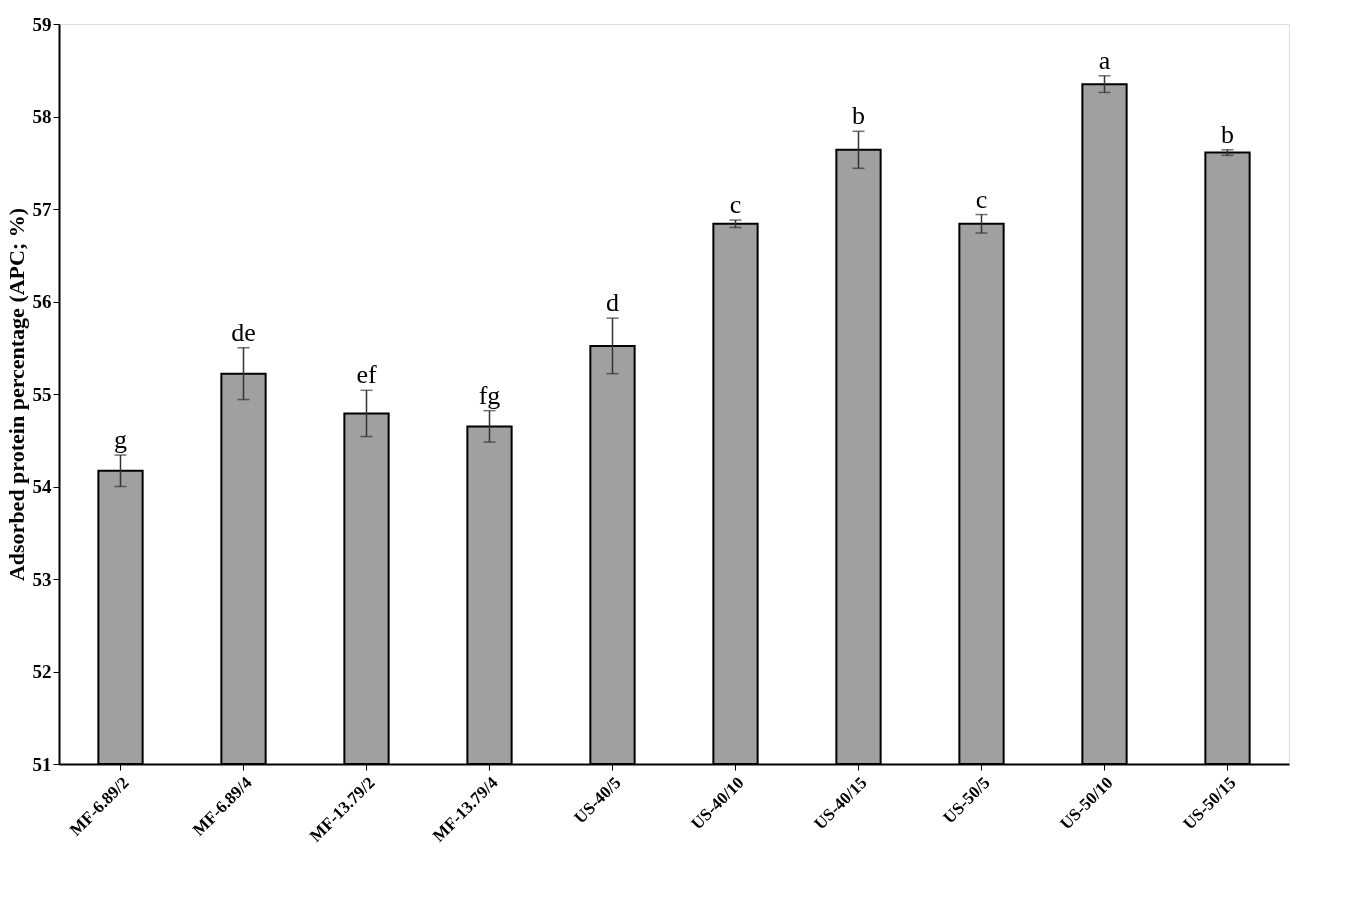 The height and width of the screenshot is (918, 1359). I want to click on y-tick-label: 56, so click(42, 301).